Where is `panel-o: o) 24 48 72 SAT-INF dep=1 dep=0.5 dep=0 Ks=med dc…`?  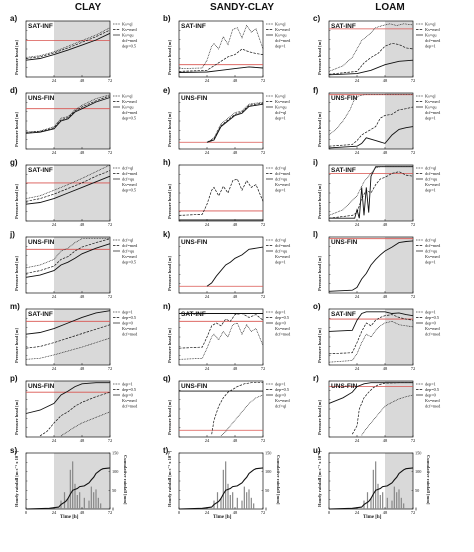 panel-o: o) 24 48 72 SAT-INF dep=1 dep=0.5 dep=0 Ks=med dc… is located at coordinates (388, 337).